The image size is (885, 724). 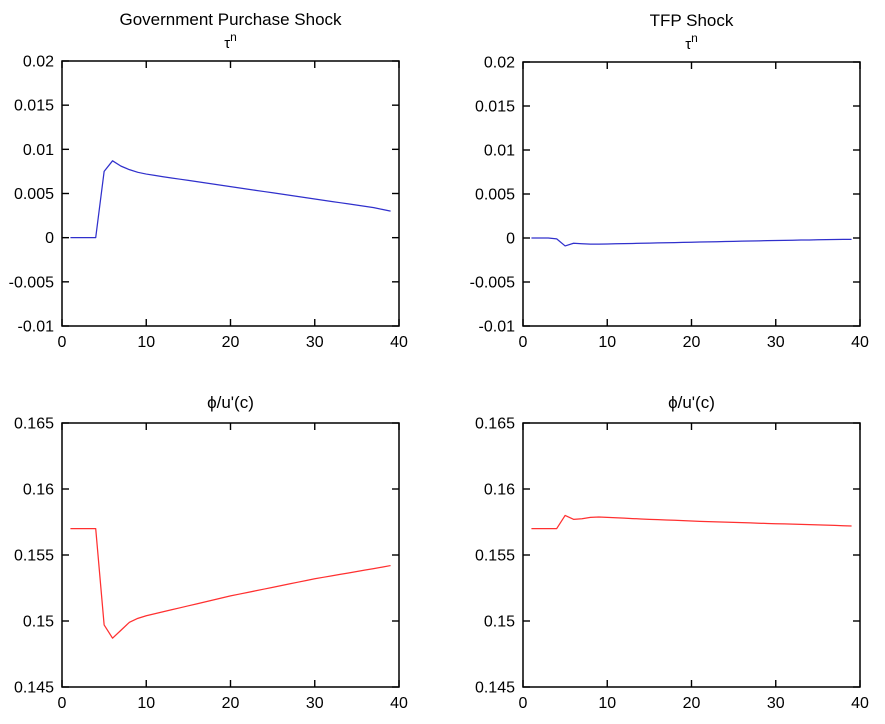 I want to click on chart-title: Government Purchase Shock, so click(x=230, y=19).